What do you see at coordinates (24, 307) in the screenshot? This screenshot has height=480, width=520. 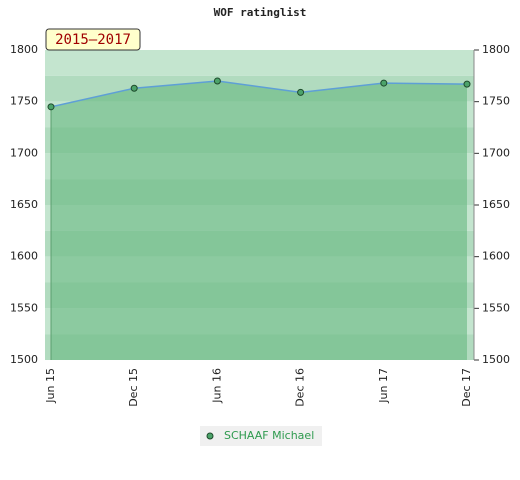 I see `y-tick-label: 1550` at bounding box center [24, 307].